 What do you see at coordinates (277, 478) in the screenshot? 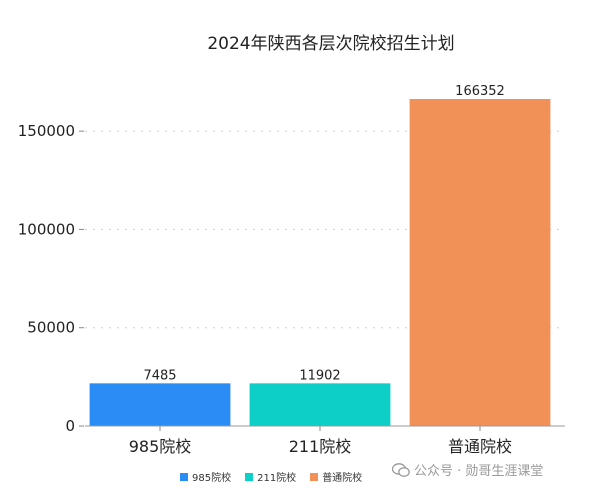
I see `legend-label-211: 211院校` at bounding box center [277, 478].